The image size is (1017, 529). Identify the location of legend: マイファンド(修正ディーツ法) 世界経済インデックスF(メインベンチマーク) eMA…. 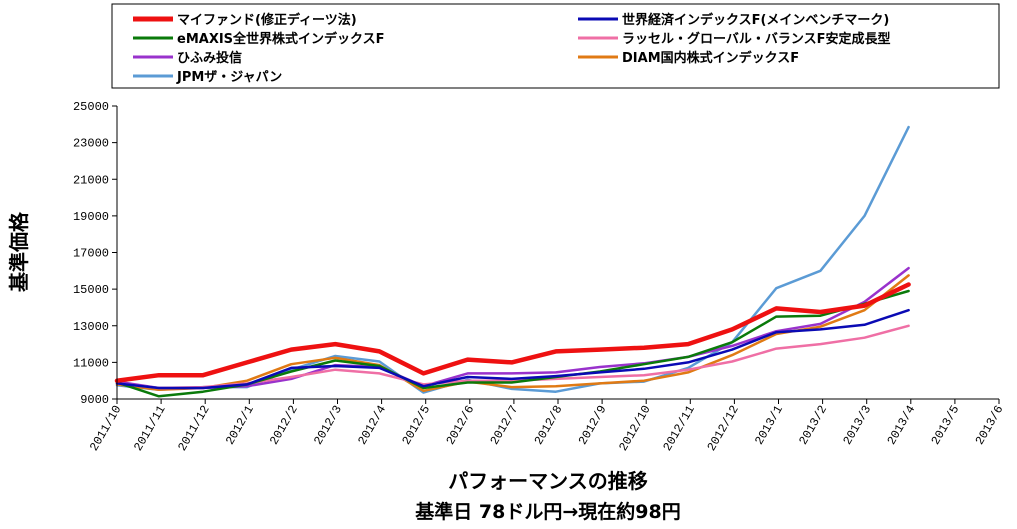
(555, 46).